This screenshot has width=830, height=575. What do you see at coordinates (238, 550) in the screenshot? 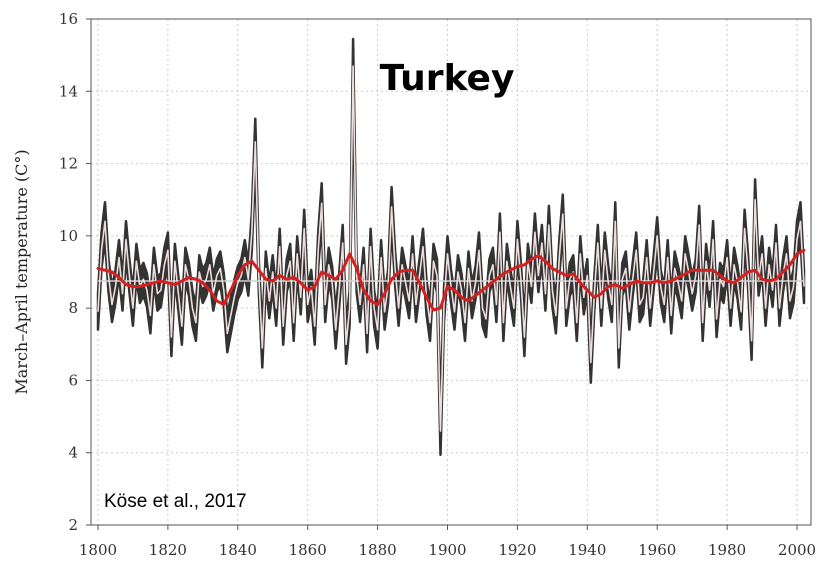
I see `x-tick-label: 1840` at bounding box center [238, 550].